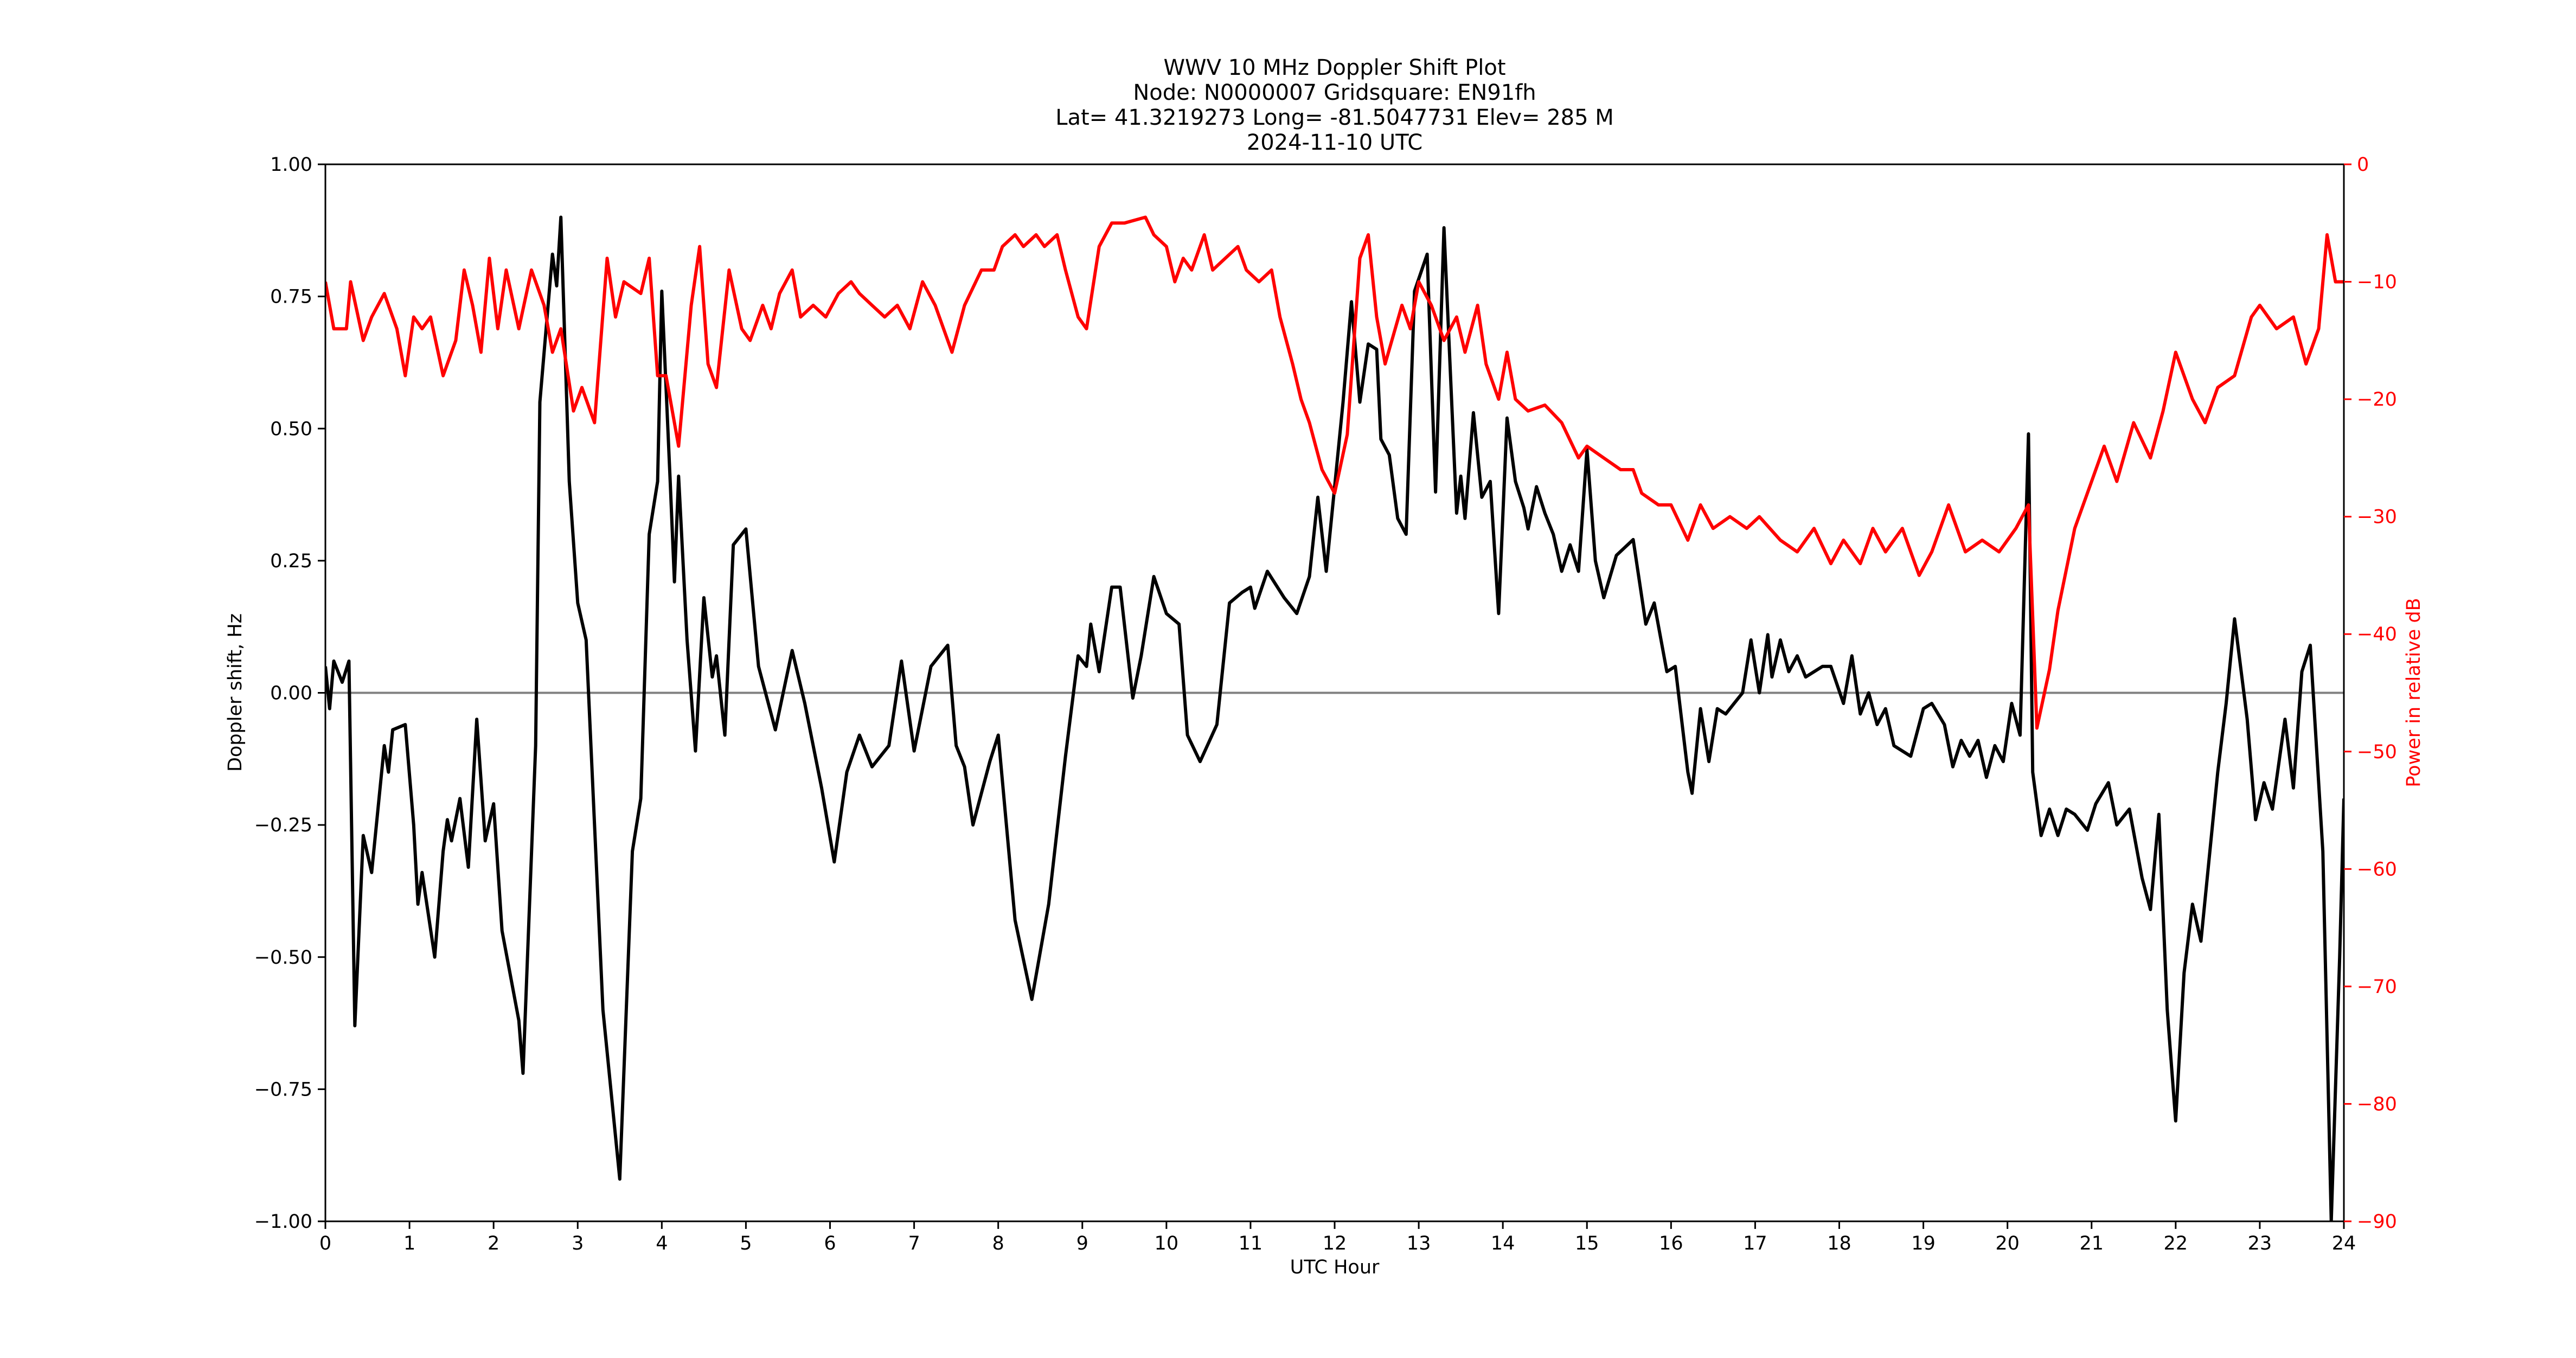 The height and width of the screenshot is (1358, 2576). I want to click on x-tick-label: 2, so click(493, 1243).